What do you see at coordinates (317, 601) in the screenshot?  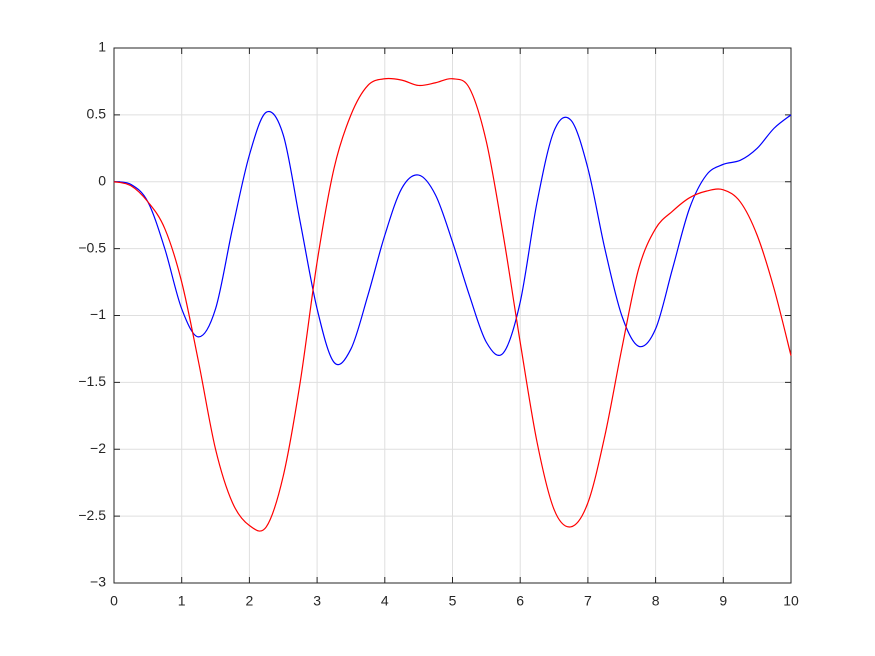 I see `x-tick-label: 3` at bounding box center [317, 601].